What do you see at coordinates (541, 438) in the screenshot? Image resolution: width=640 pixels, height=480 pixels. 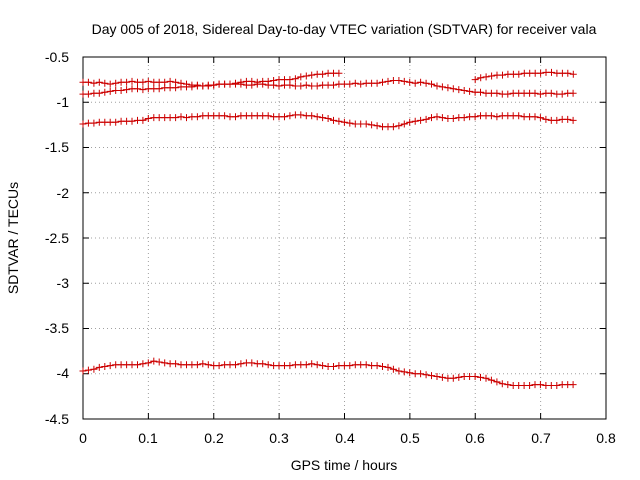 I see `x-tick-label: 0.7` at bounding box center [541, 438].